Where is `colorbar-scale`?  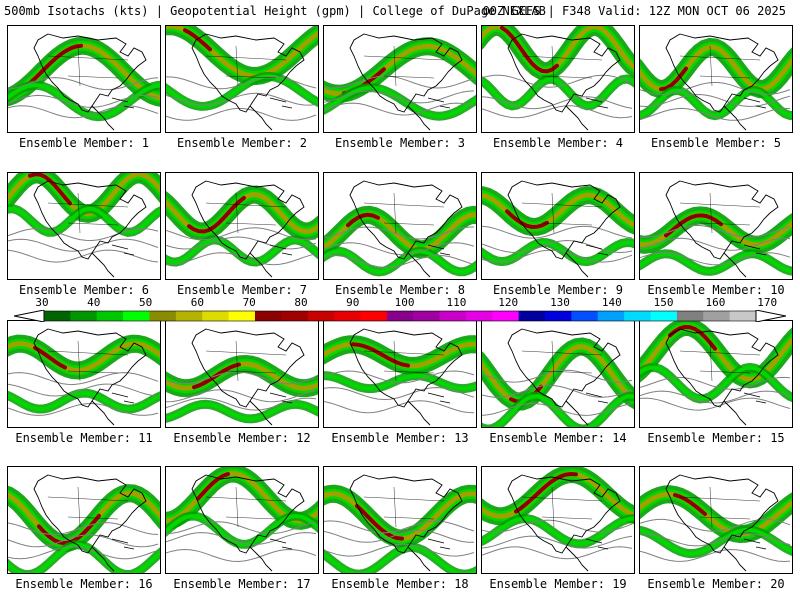 colorbar-scale is located at coordinates (400, 316).